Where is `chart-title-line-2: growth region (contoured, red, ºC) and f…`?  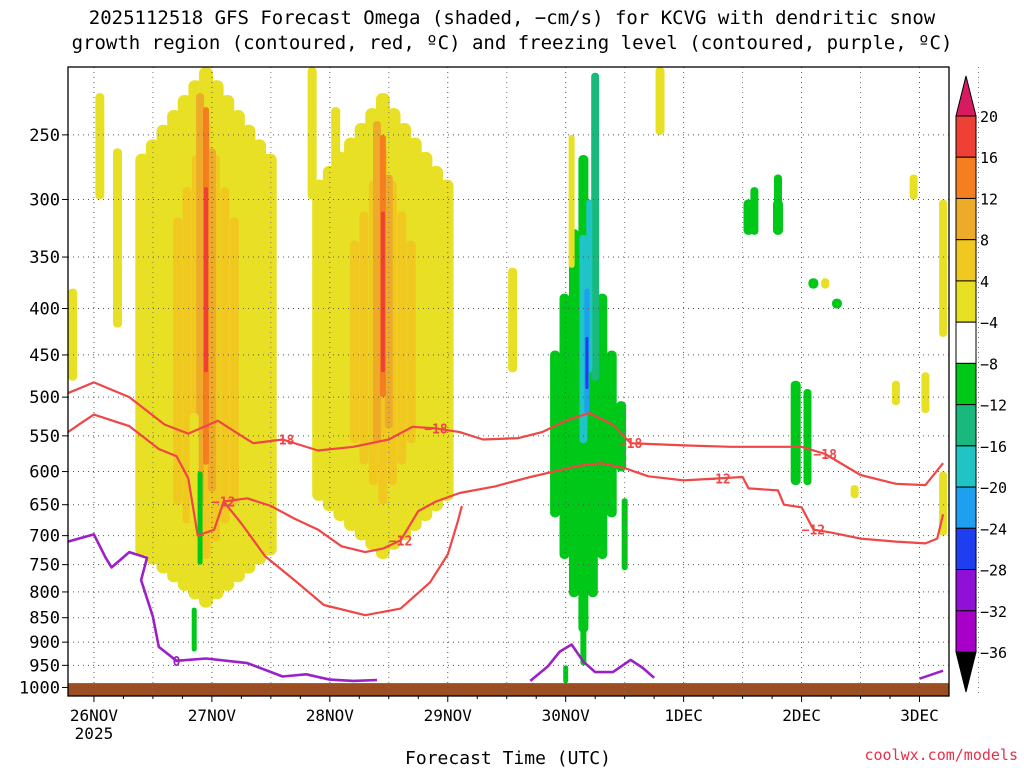
chart-title-line-2: growth region (contoured, red, ºC) and f… is located at coordinates (512, 43).